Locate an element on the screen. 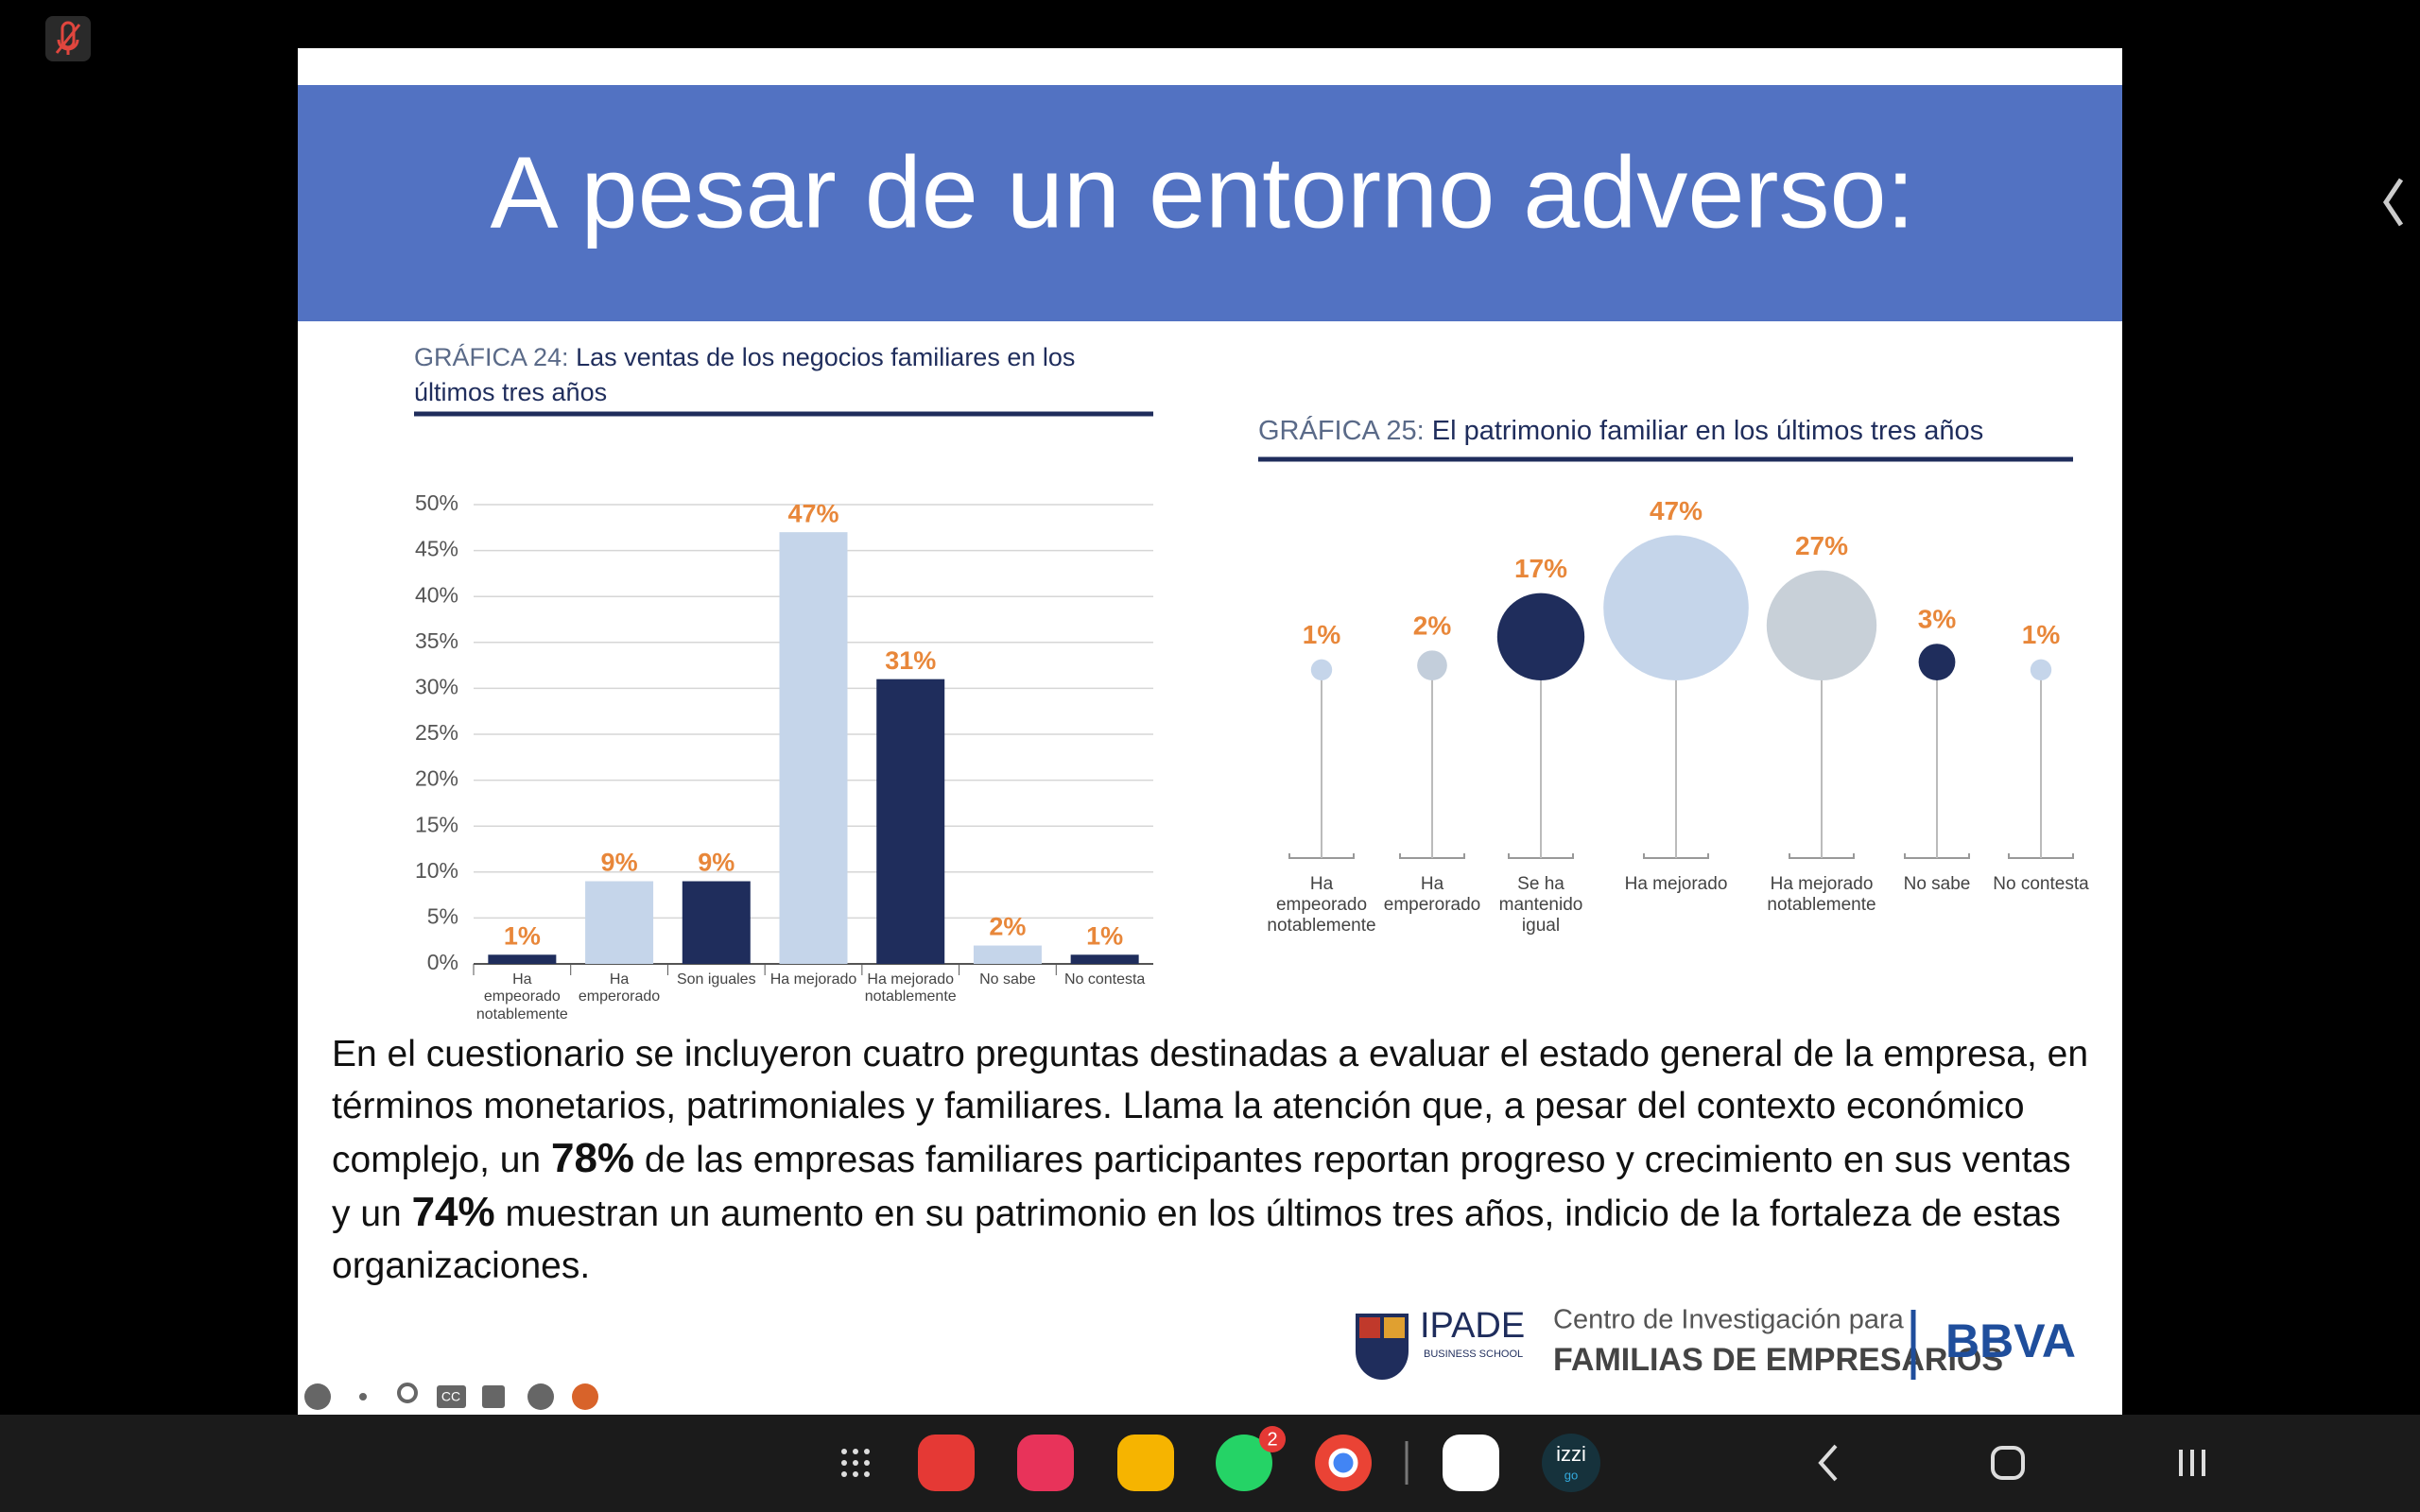 Image resolution: width=2420 pixels, height=1512 pixels. taskbar is located at coordinates (1210, 1463).